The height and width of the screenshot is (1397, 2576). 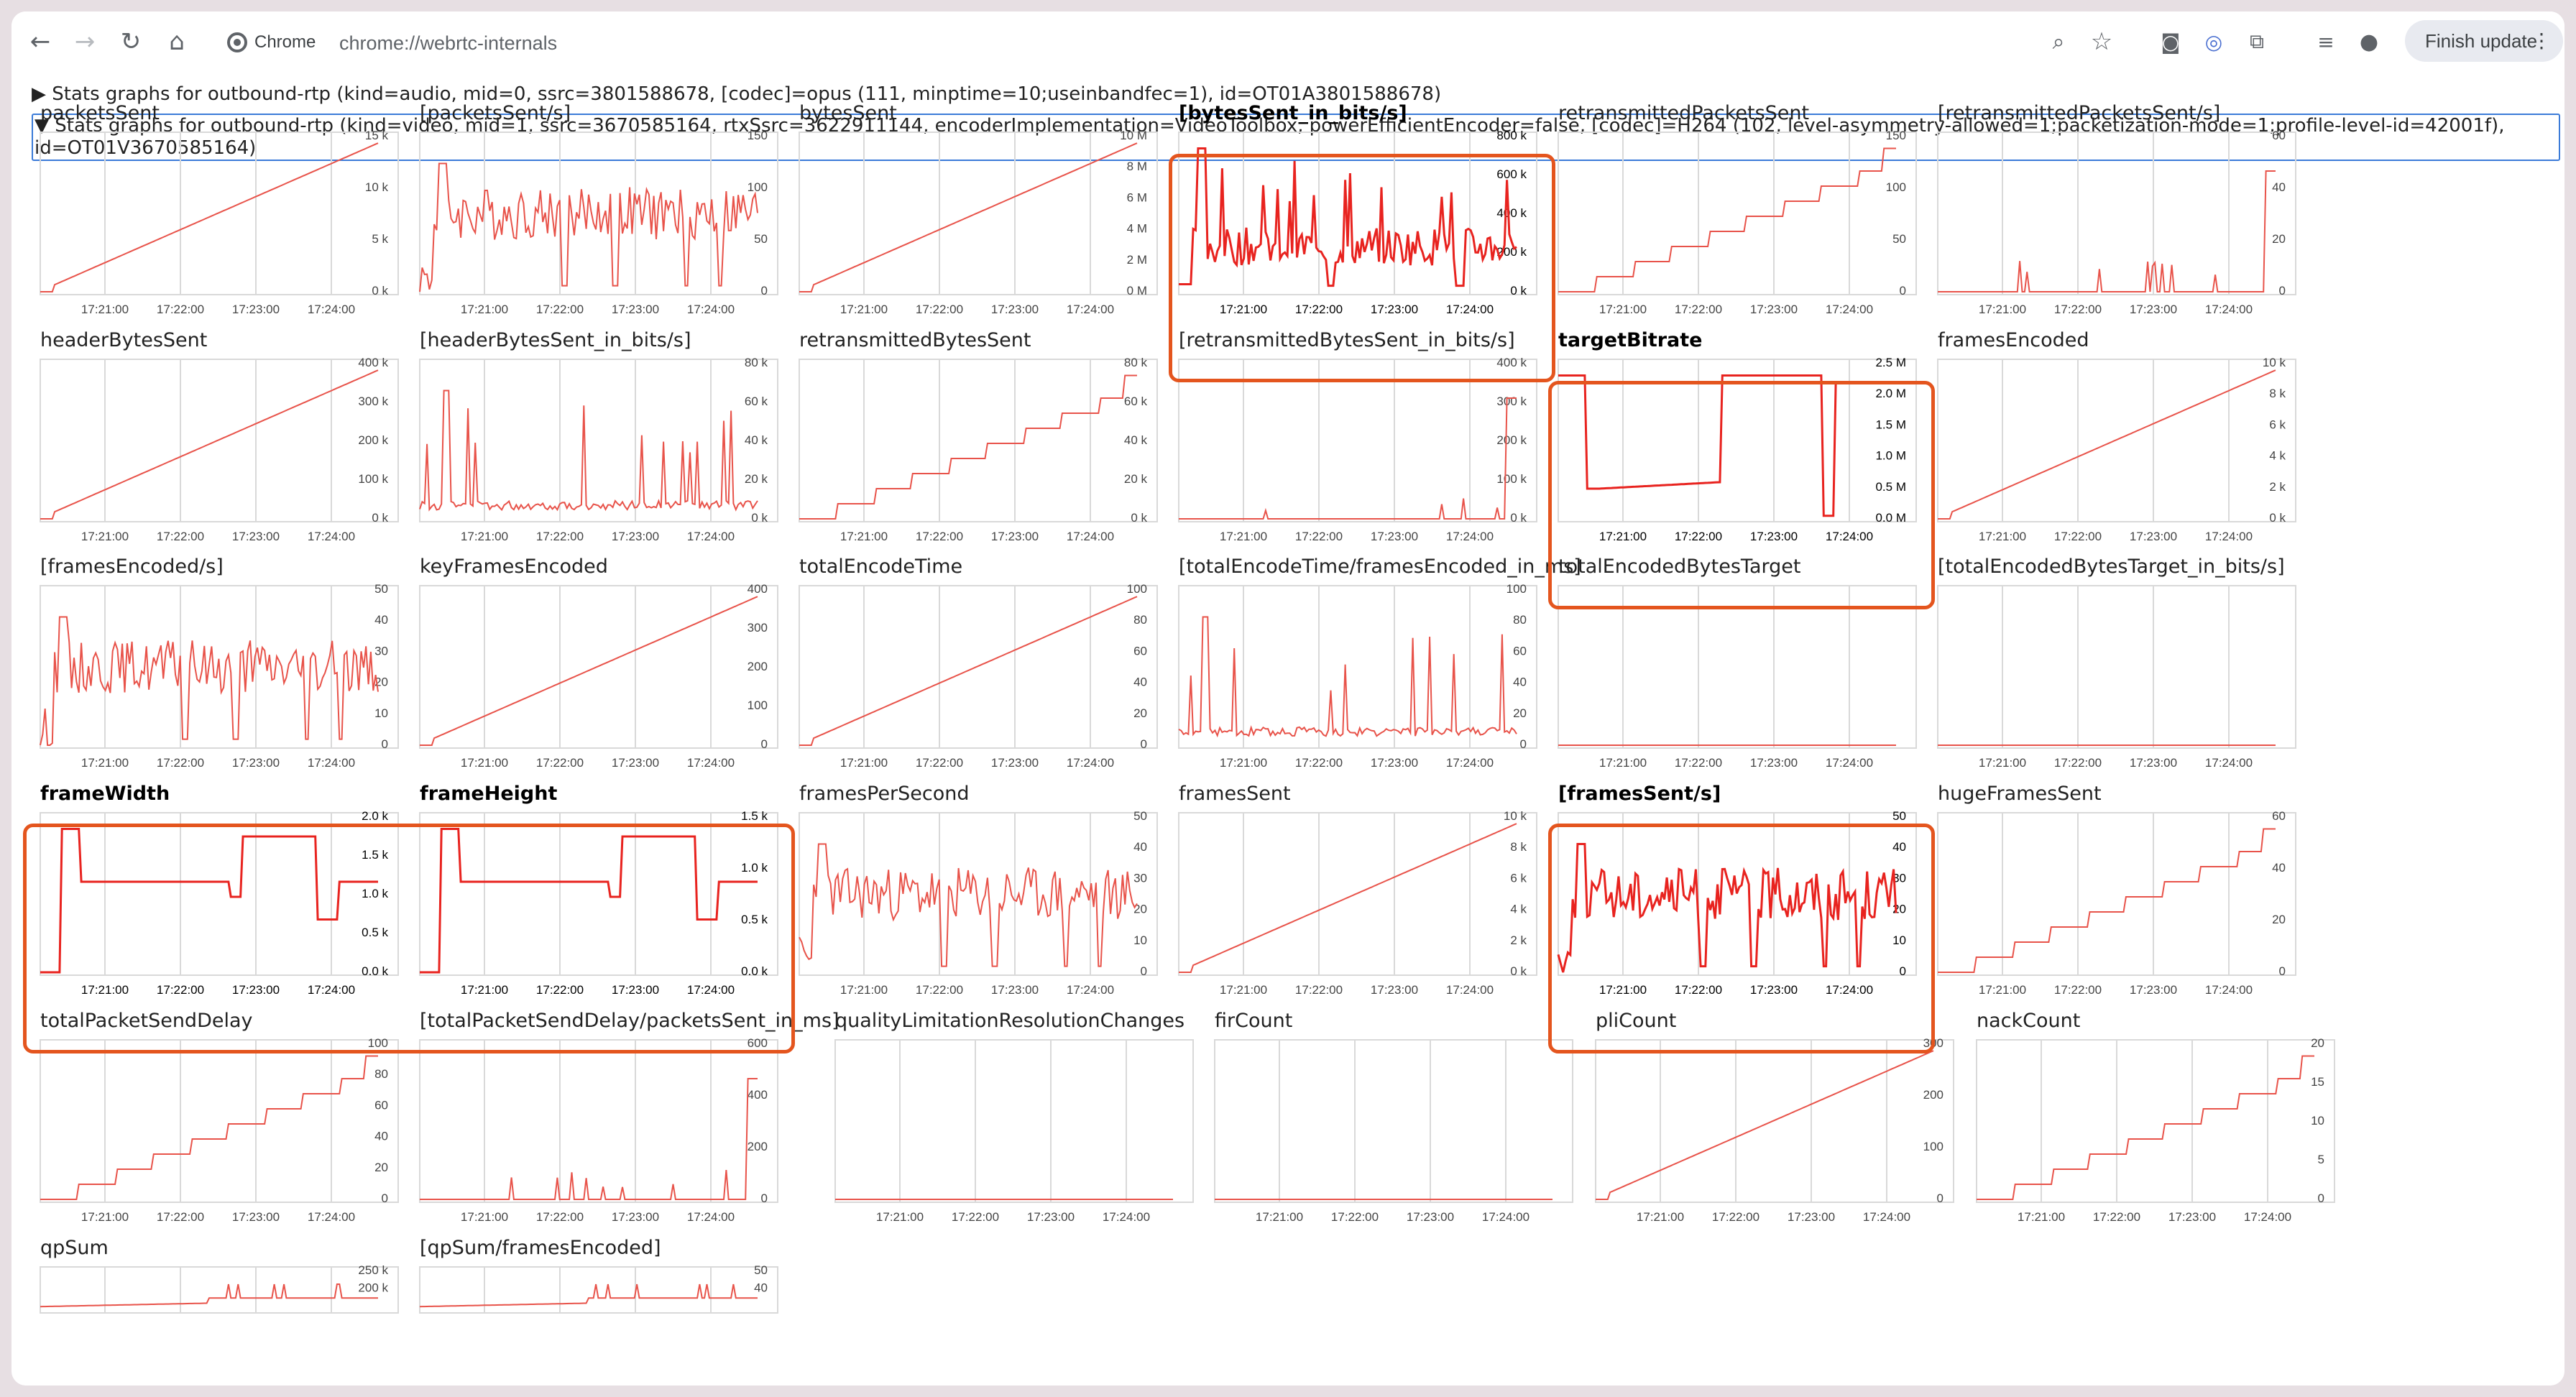 What do you see at coordinates (2171, 41) in the screenshot?
I see `camera-icon: ◙` at bounding box center [2171, 41].